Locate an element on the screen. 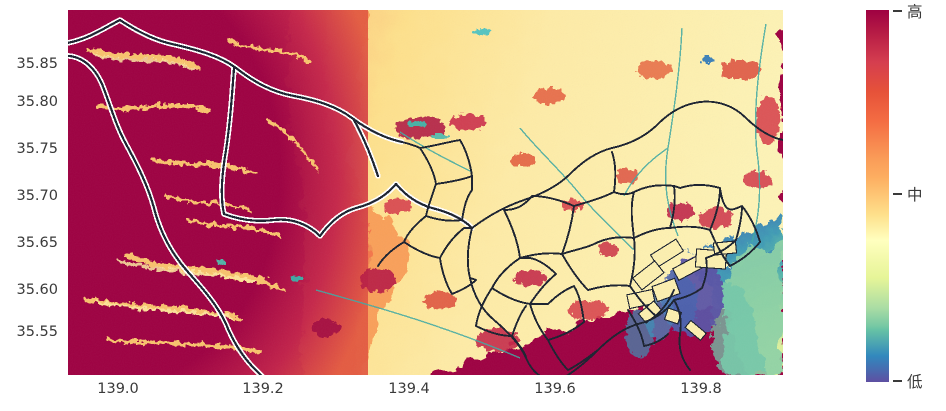 The image size is (946, 411). x-tick-label-4: 139.8 is located at coordinates (701, 389).